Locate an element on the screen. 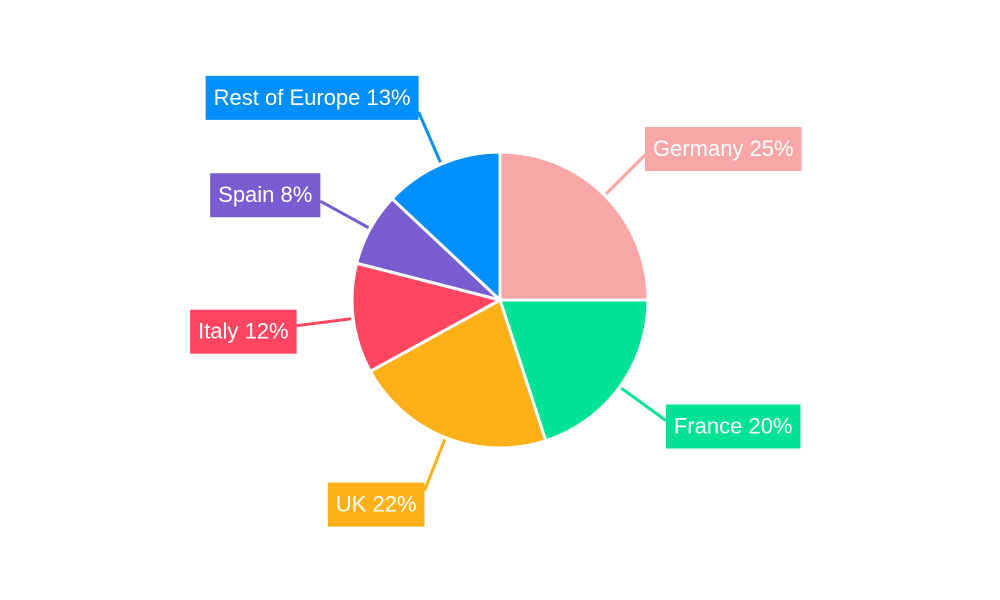 This screenshot has width=1000, height=600. data-label: Germany 25% is located at coordinates (723, 149).